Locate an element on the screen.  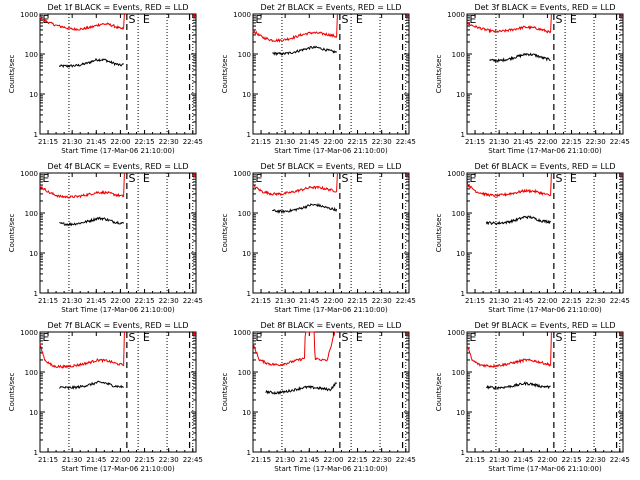
lld-series-line is located at coordinates (509, 349).